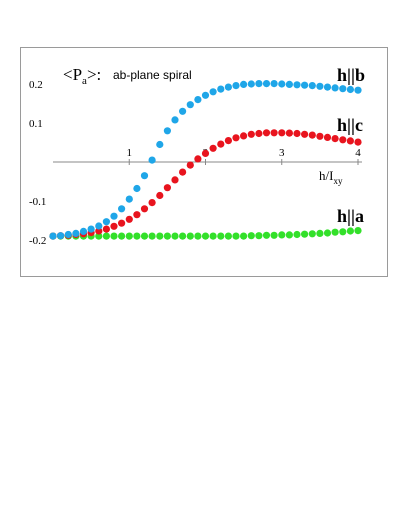 The height and width of the screenshot is (529, 409). I want to click on y-tick-label: 0.1, so click(36, 124).